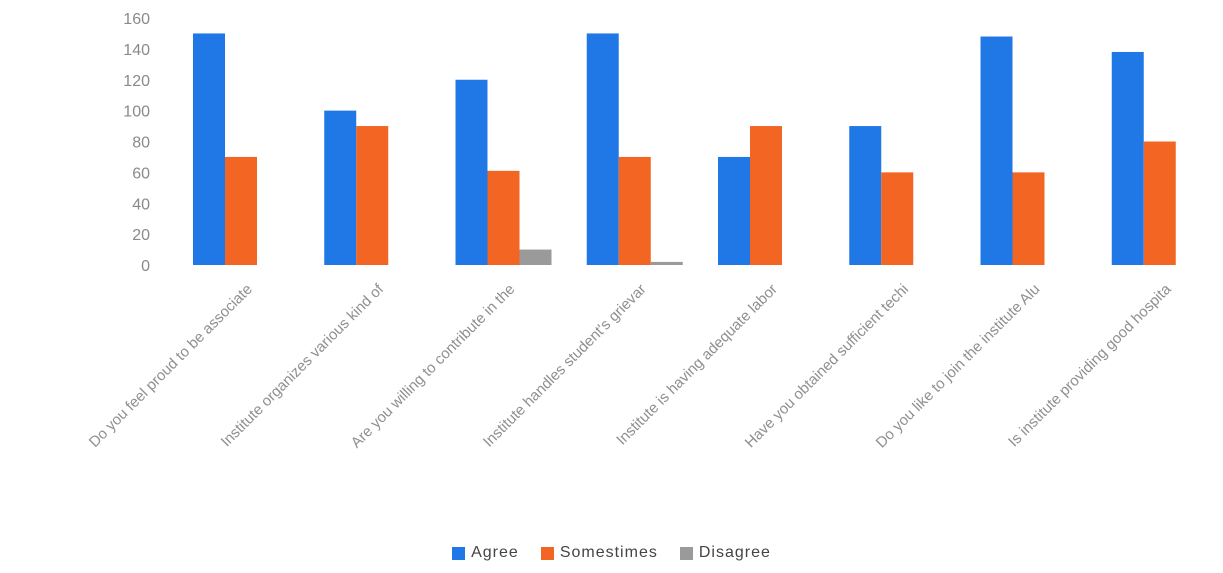 Image resolution: width=1223 pixels, height=573 pixels. I want to click on y-tick-label: 160, so click(136, 19).